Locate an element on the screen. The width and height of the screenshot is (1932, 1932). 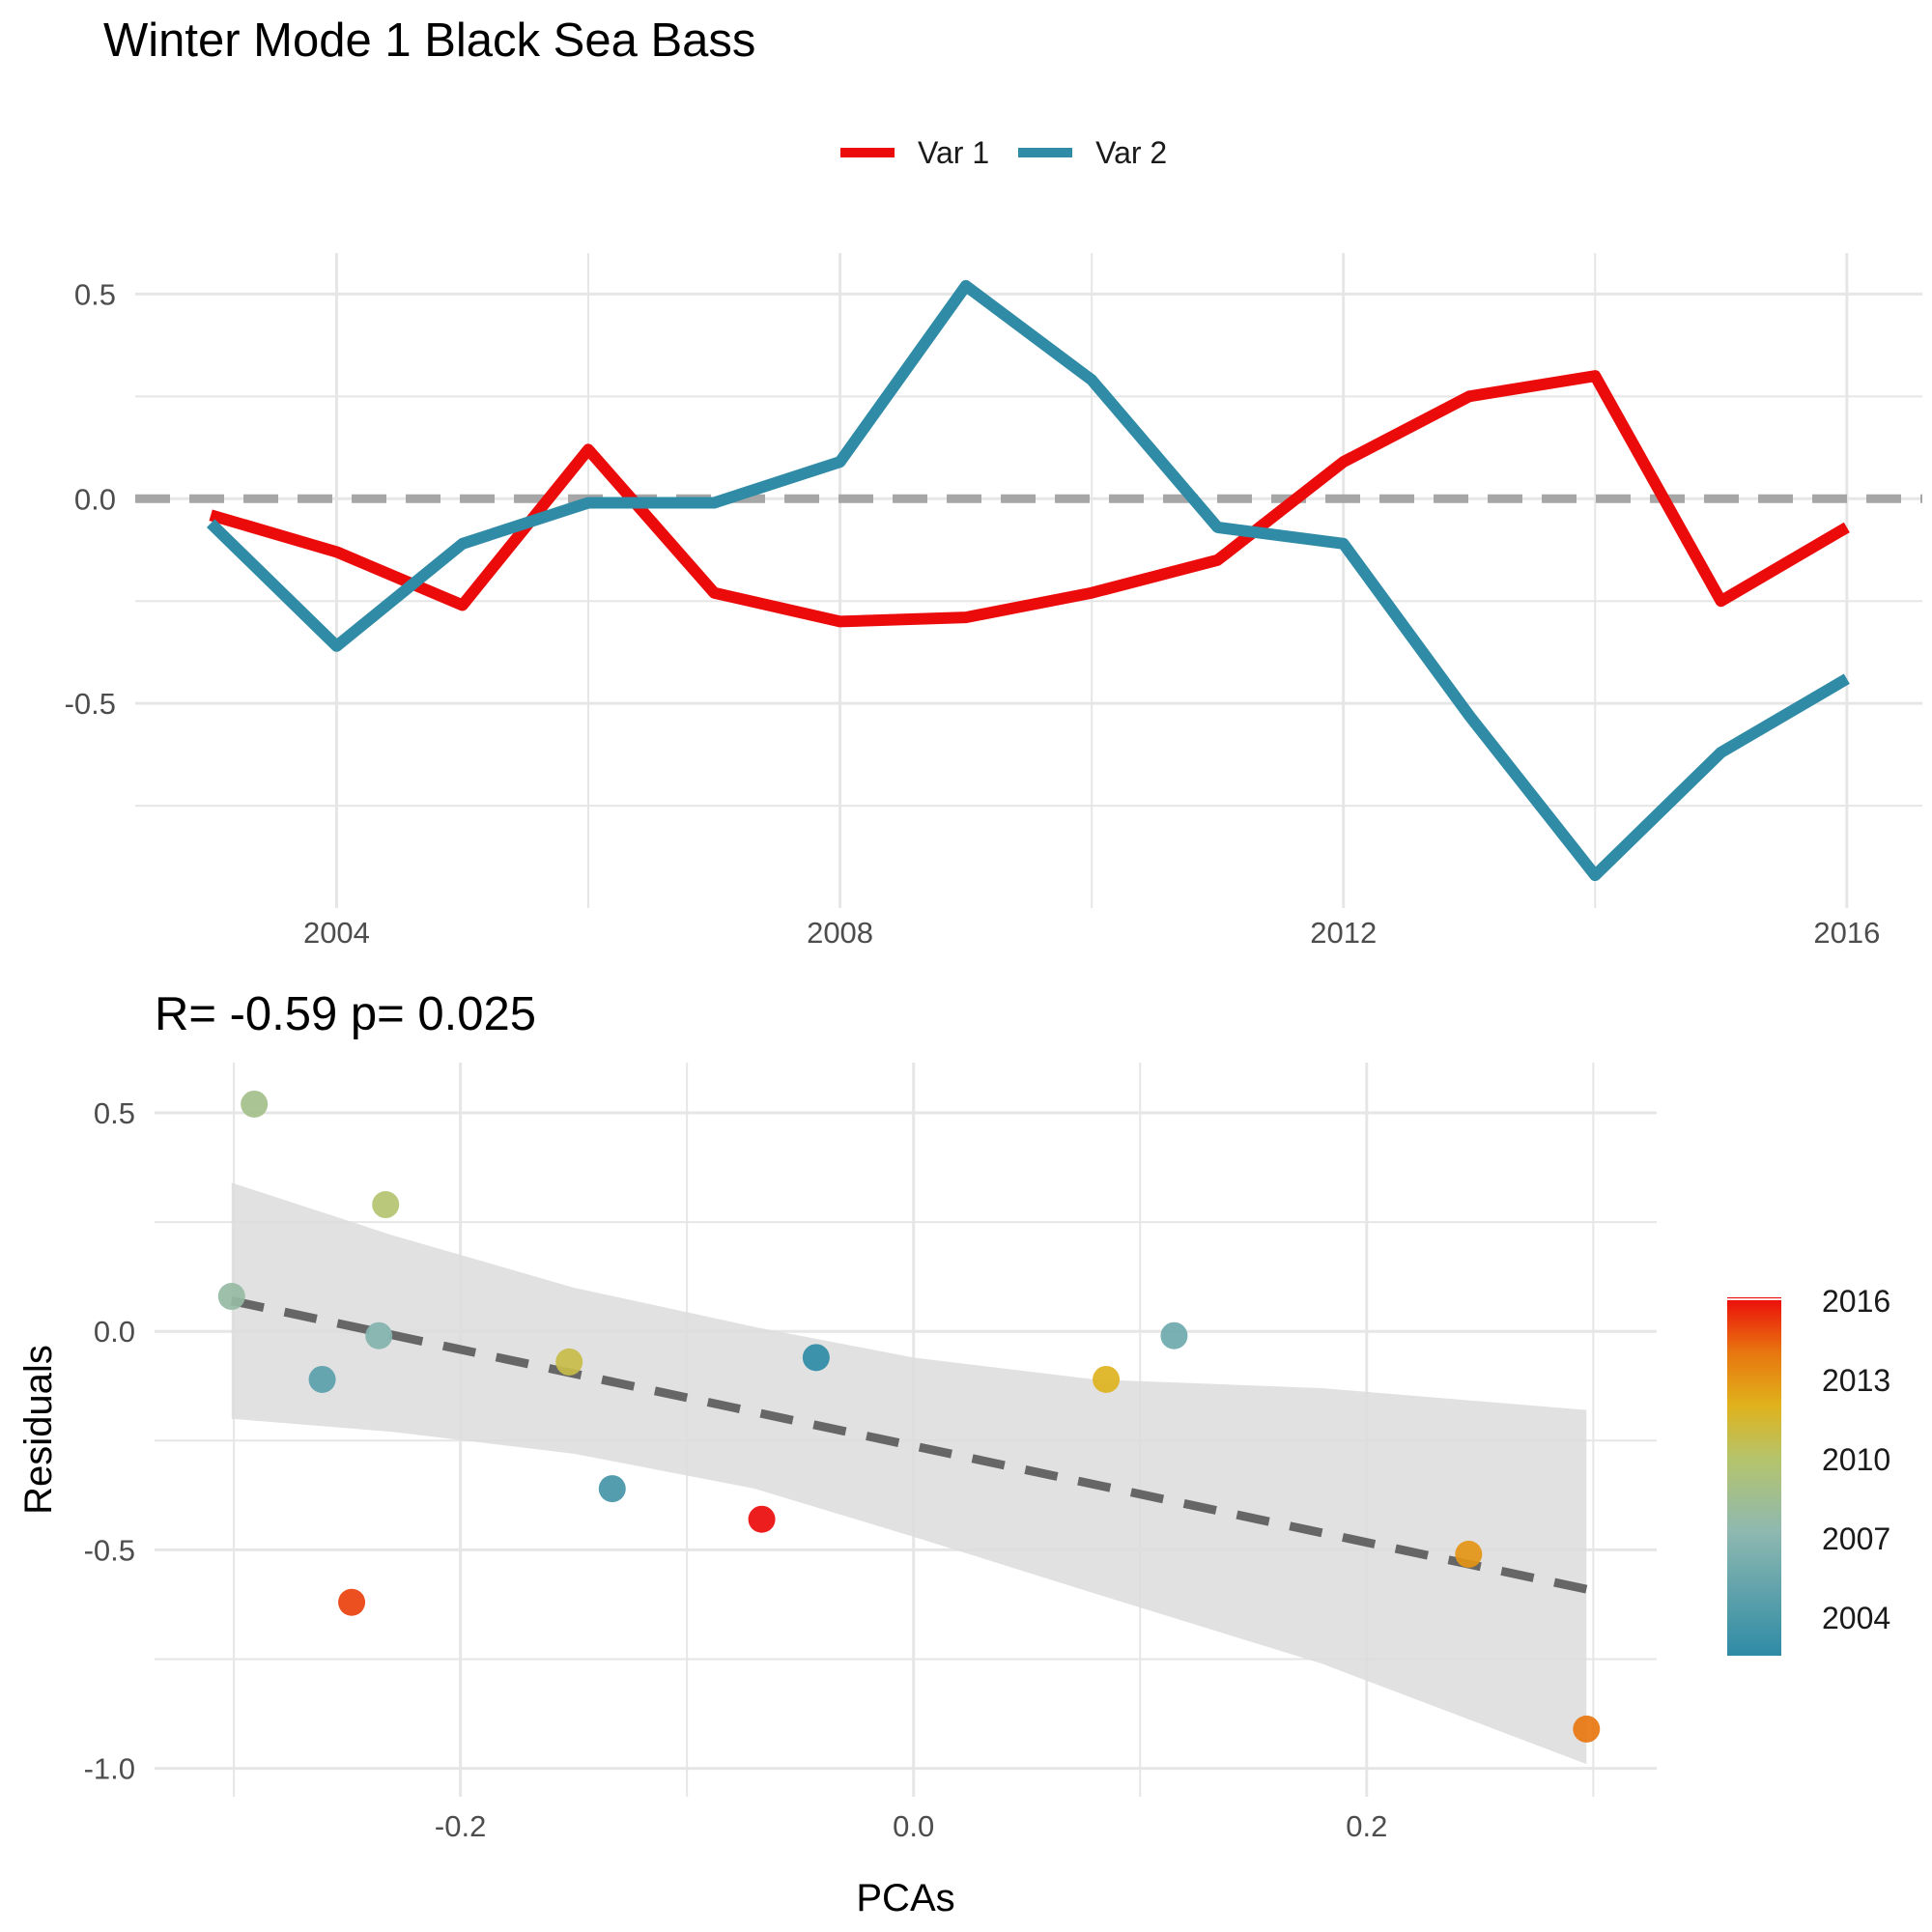
legend-key-var2 is located at coordinates (1045, 152).